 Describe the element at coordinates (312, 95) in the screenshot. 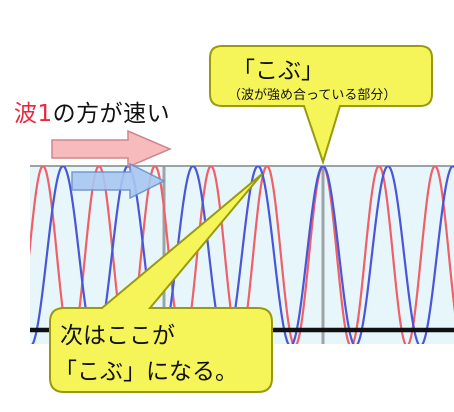

I see `callout-top-subtitle: （波が強め合っている部分）` at that location.